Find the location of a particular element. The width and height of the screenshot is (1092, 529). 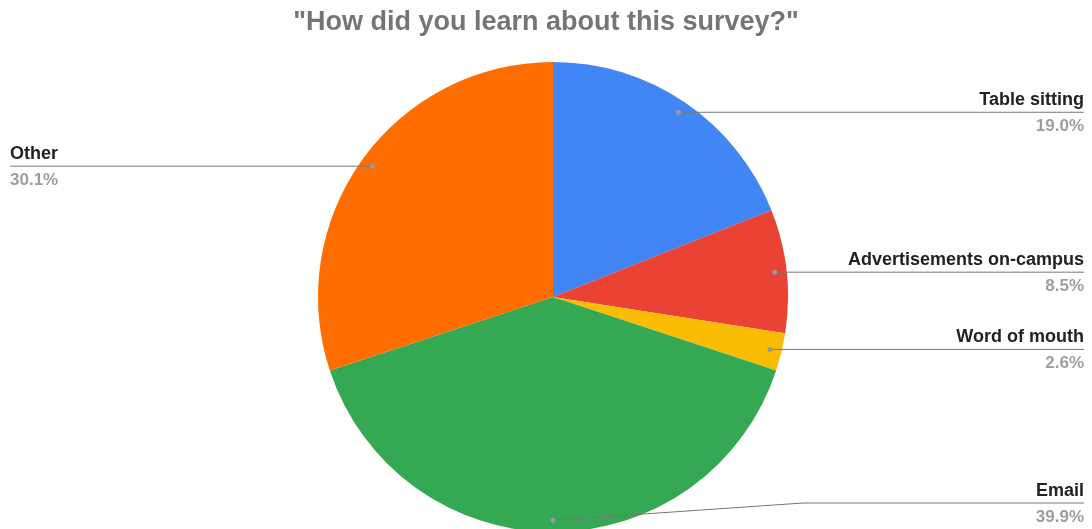

chart-title: "How did you learn about this survey?" is located at coordinates (546, 21).